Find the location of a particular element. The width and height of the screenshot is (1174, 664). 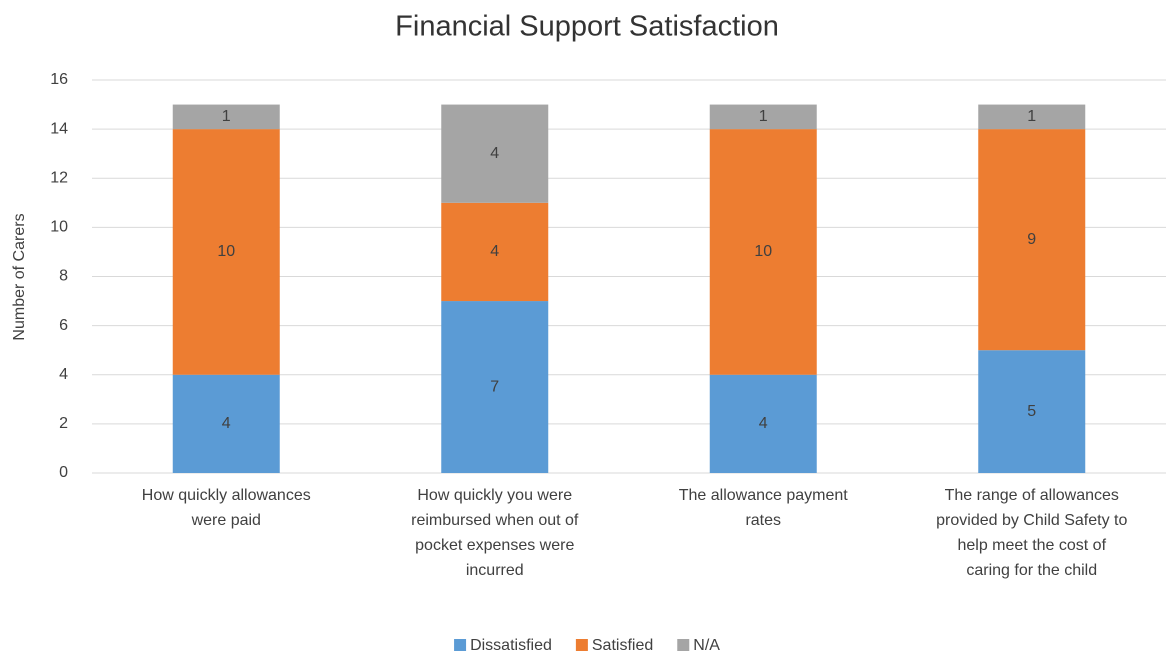

legend-label: Dissatisfied is located at coordinates (511, 645).